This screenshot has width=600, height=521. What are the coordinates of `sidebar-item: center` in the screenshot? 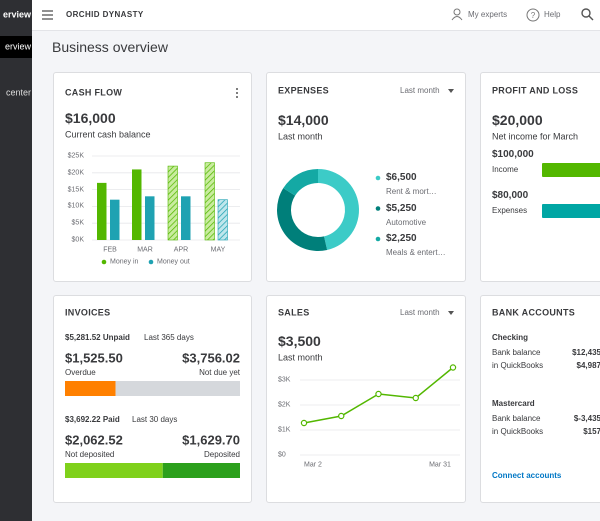 It's located at (18, 92).